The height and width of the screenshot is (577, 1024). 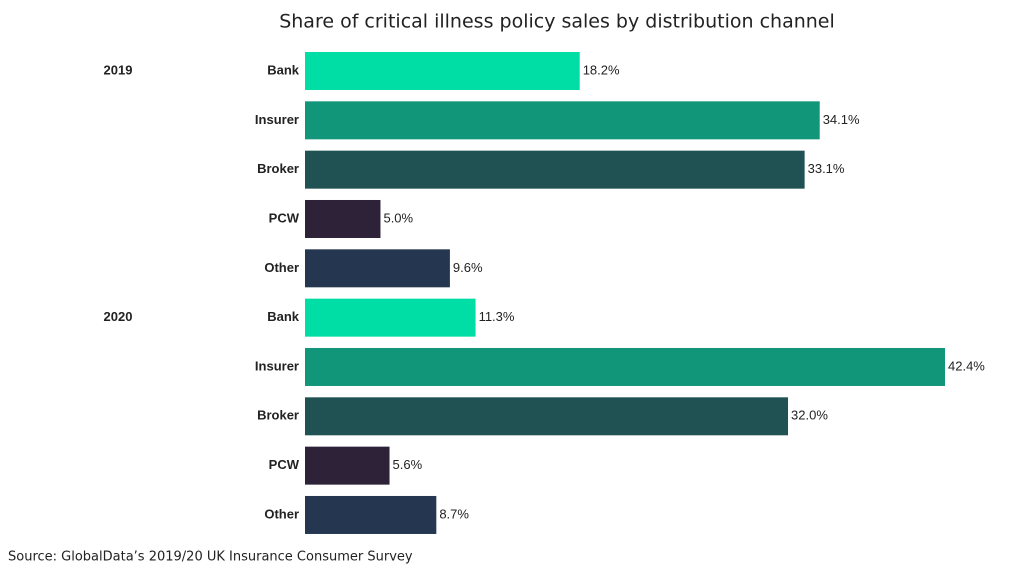 What do you see at coordinates (966, 365) in the screenshot?
I see `value-label: 42.4%` at bounding box center [966, 365].